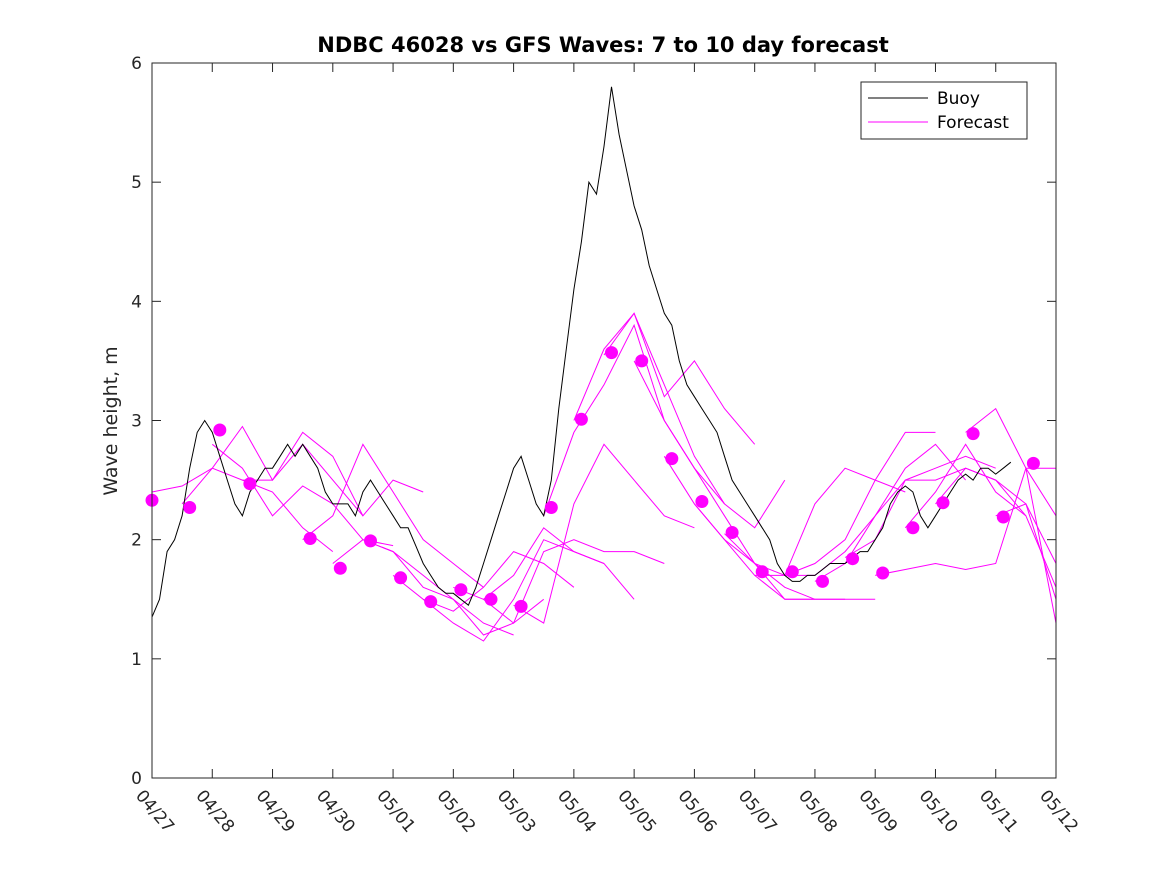  What do you see at coordinates (636, 811) in the screenshot?
I see `x-tick-label: 05/05` at bounding box center [636, 811].